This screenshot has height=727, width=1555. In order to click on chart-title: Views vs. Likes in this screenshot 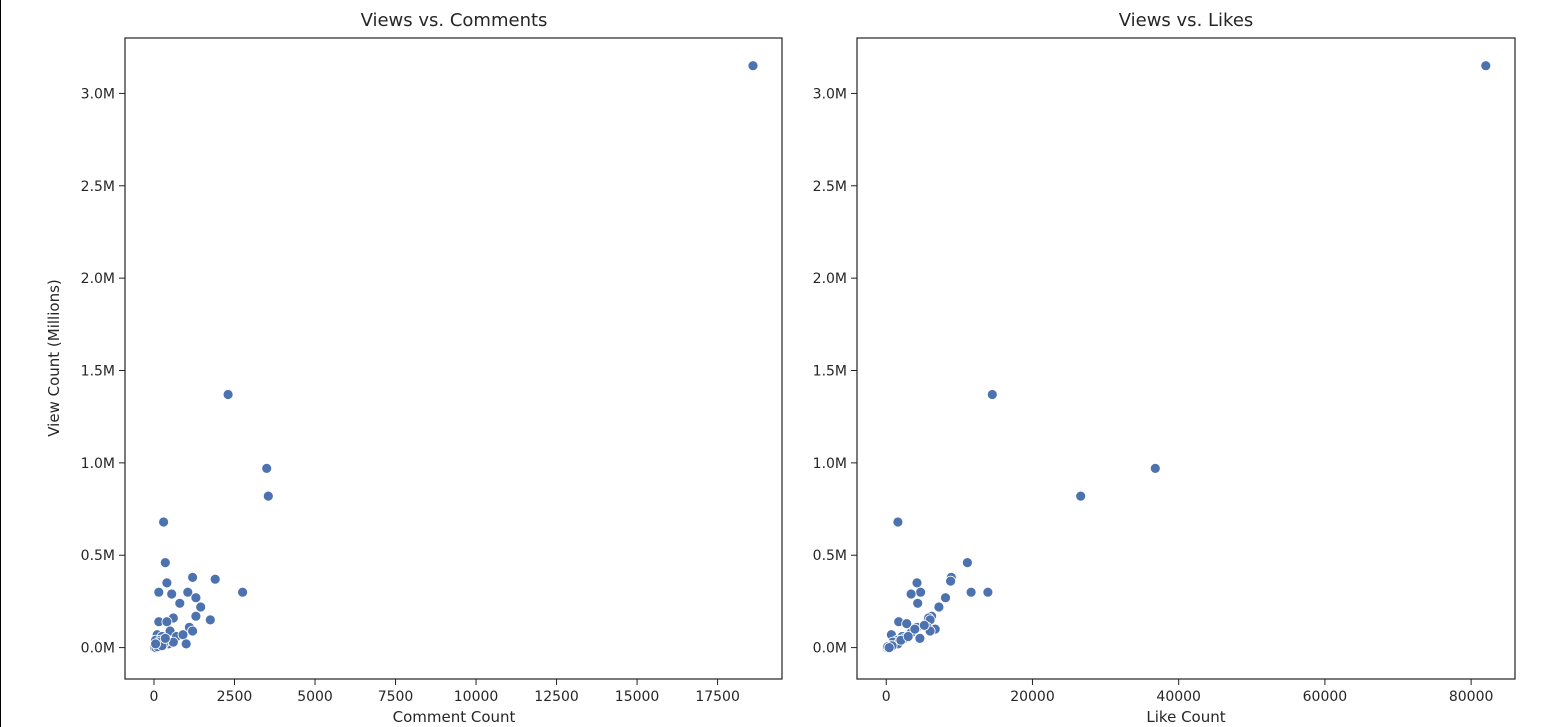, I will do `click(1186, 20)`.